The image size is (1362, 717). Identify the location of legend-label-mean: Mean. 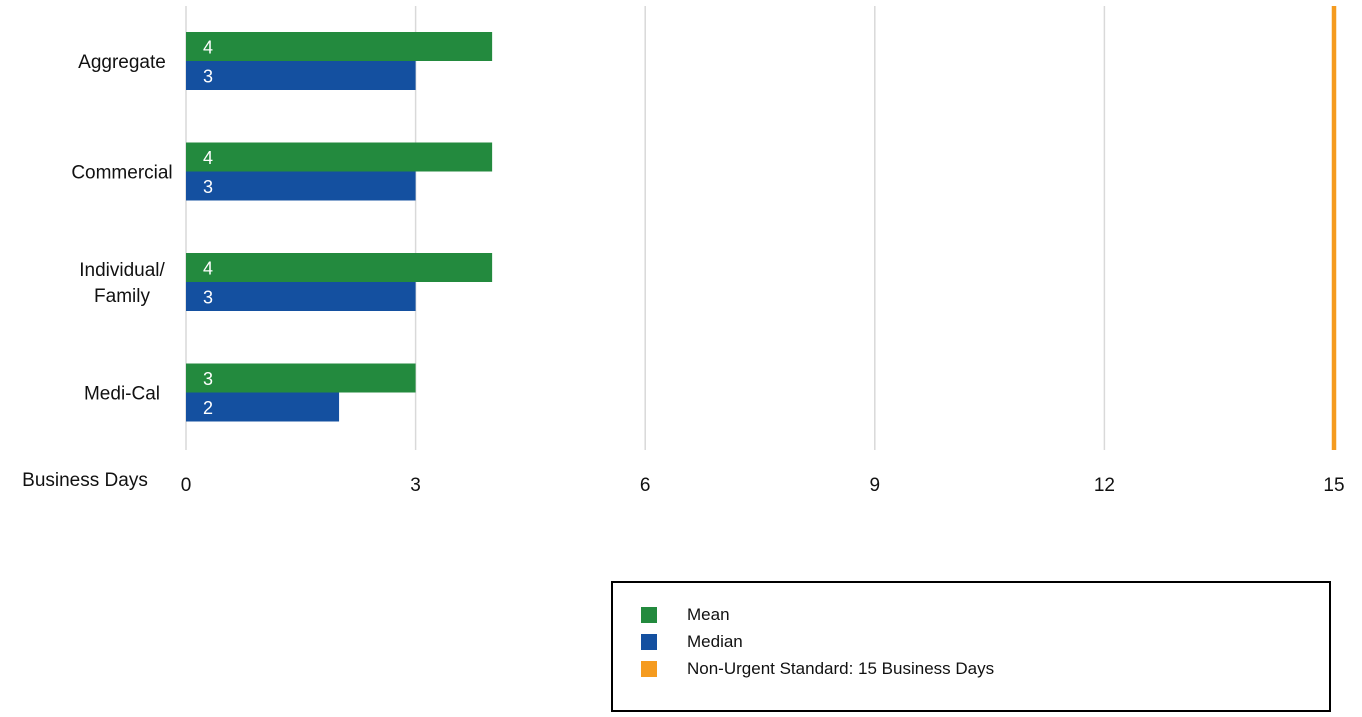
(708, 614).